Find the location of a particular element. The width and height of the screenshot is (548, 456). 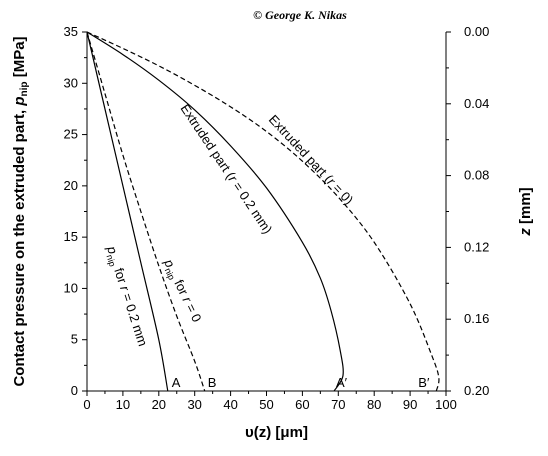

end-label-1: B is located at coordinates (212, 382).